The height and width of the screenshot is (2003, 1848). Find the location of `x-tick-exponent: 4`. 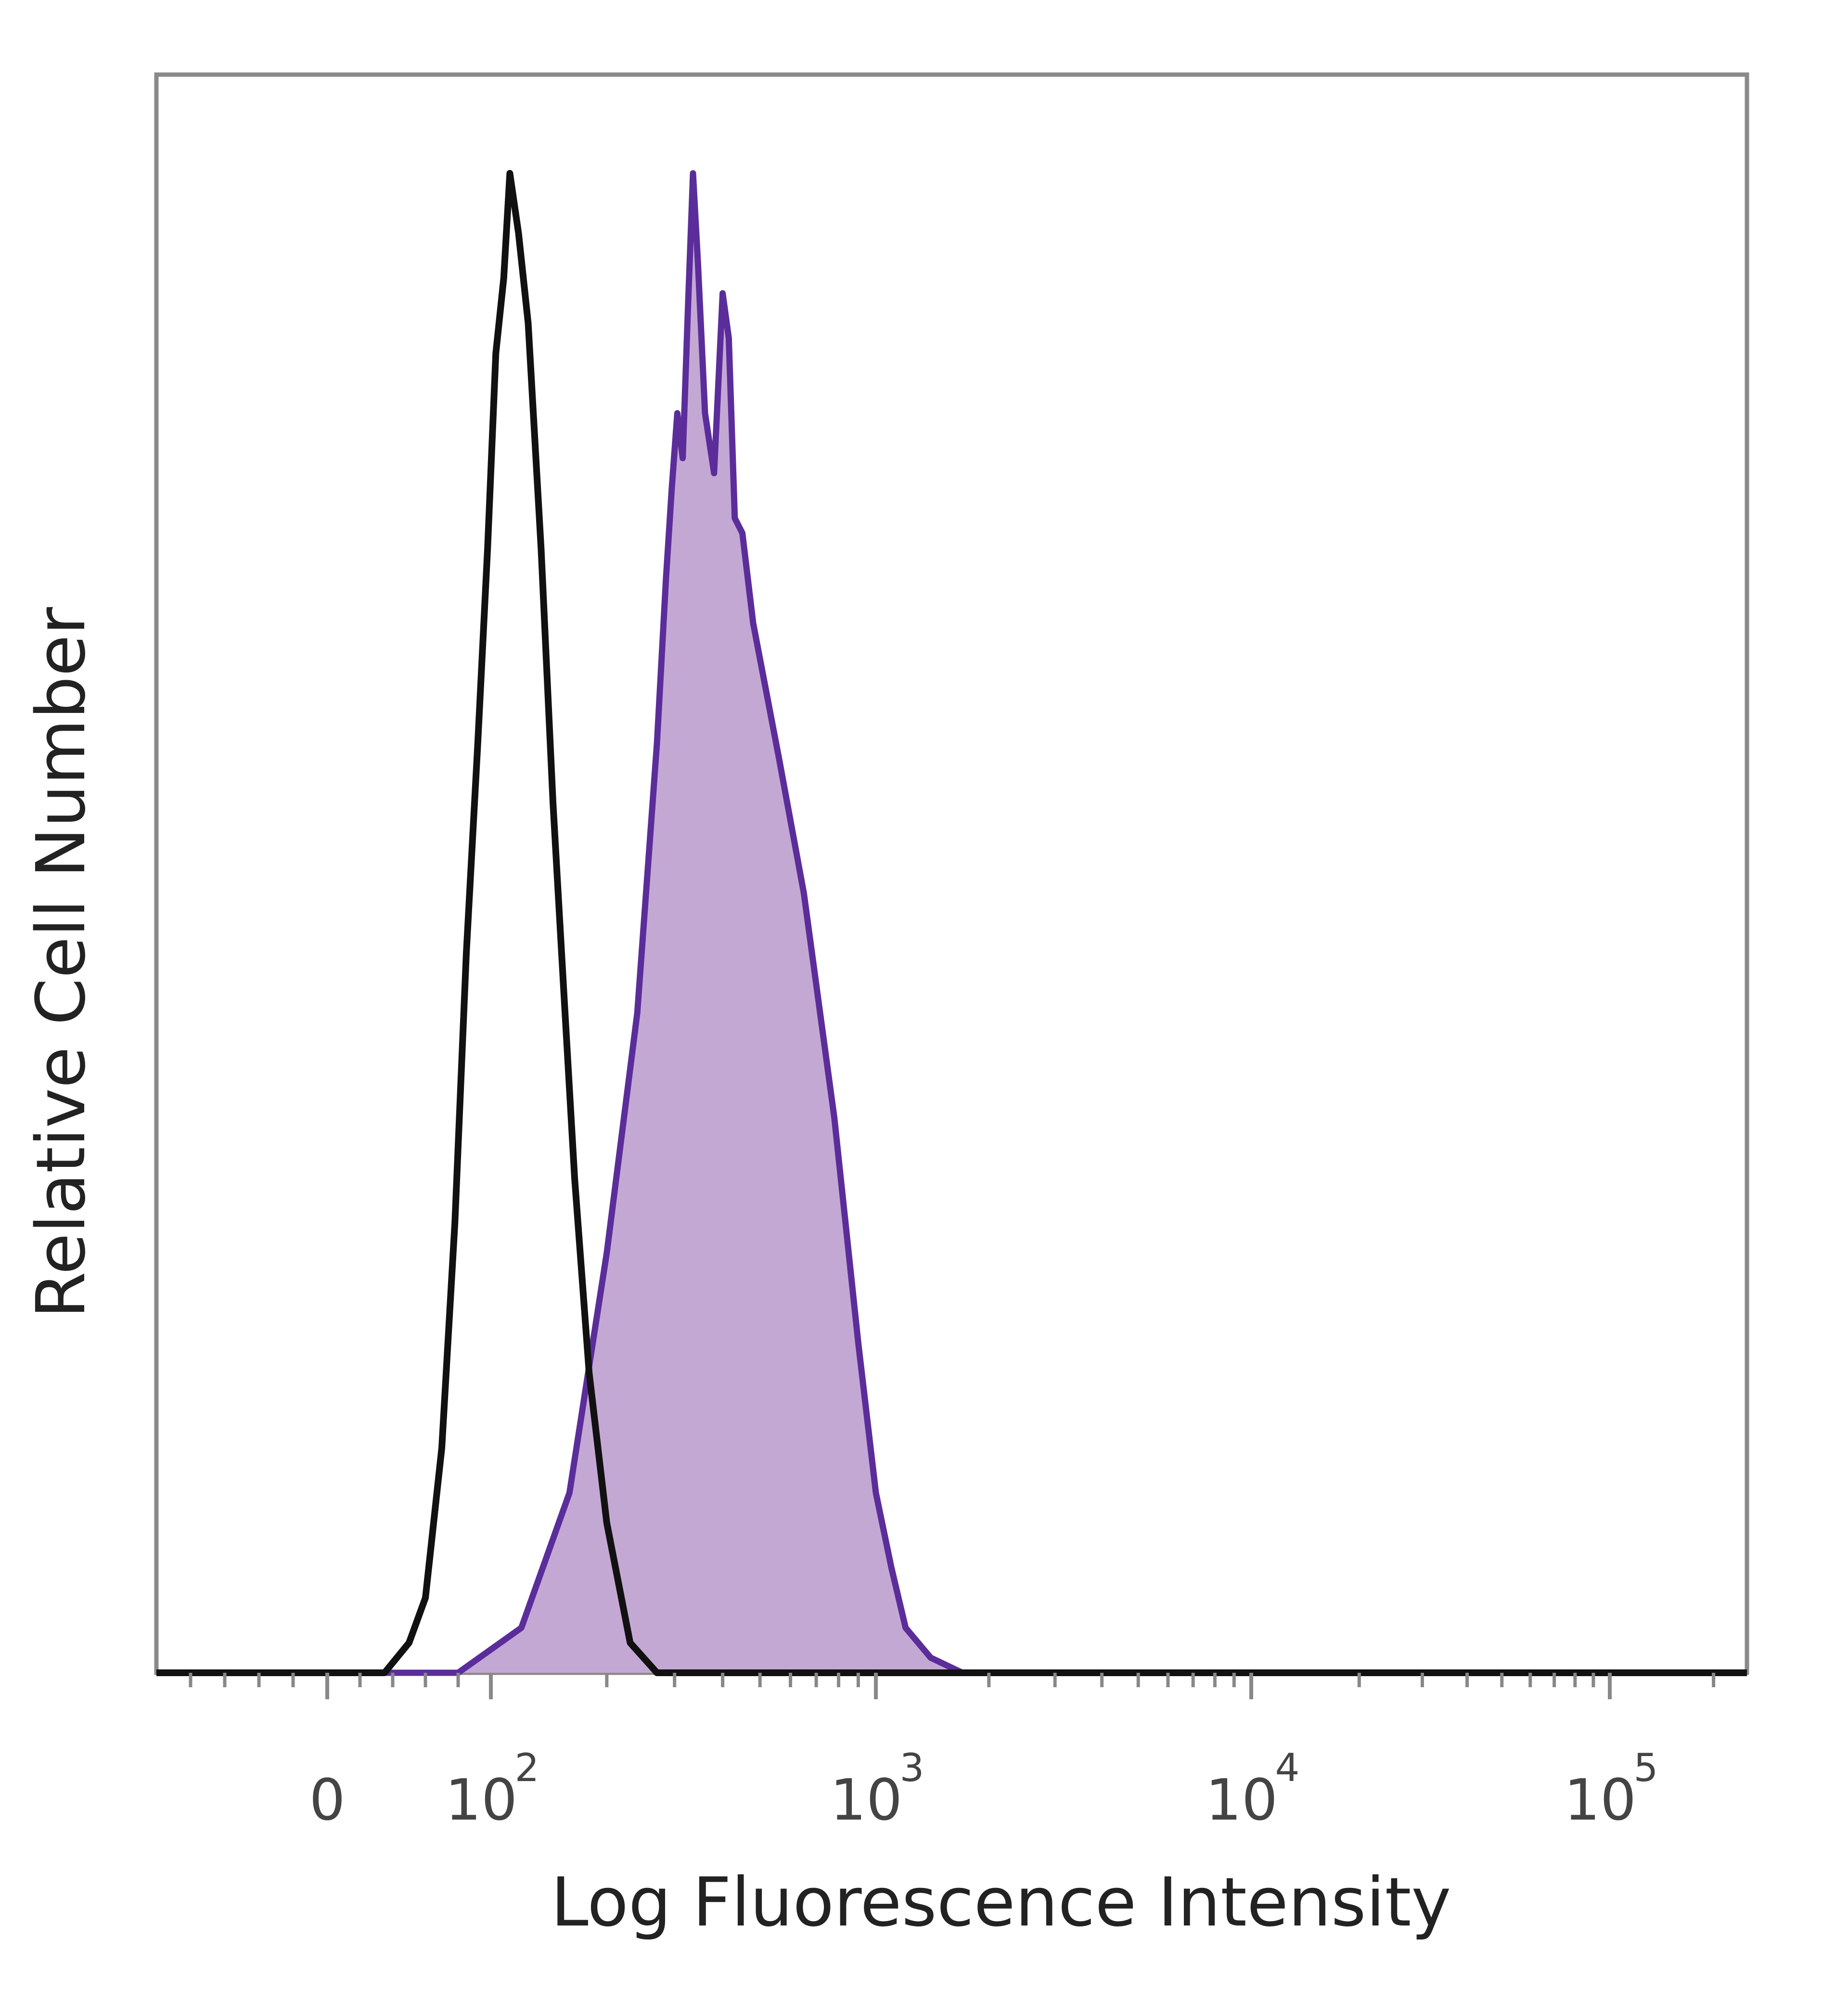

x-tick-exponent: 4 is located at coordinates (1287, 1767).